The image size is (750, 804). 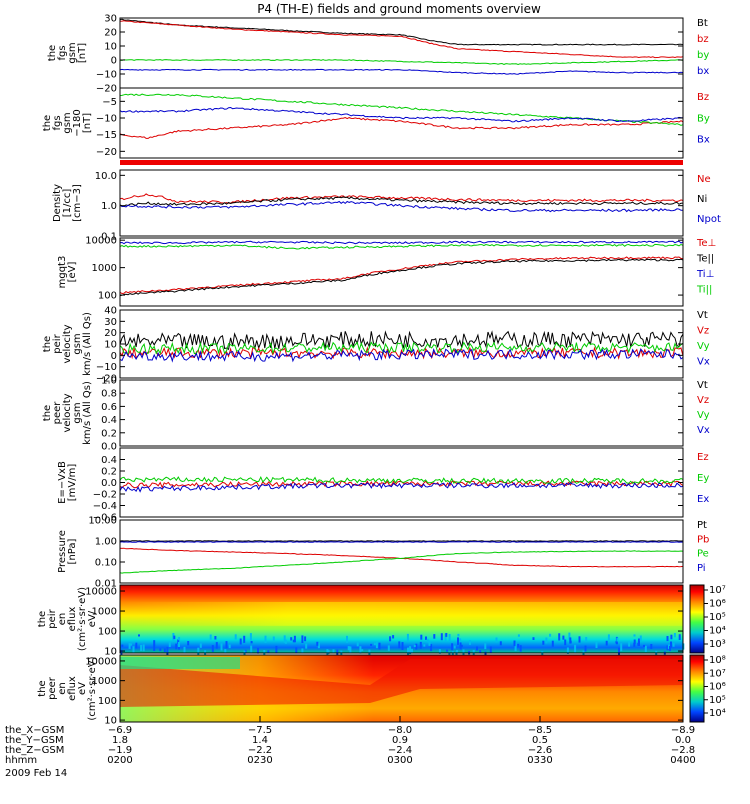 I want to click on y-axis-label: −180, so click(x=77, y=122).